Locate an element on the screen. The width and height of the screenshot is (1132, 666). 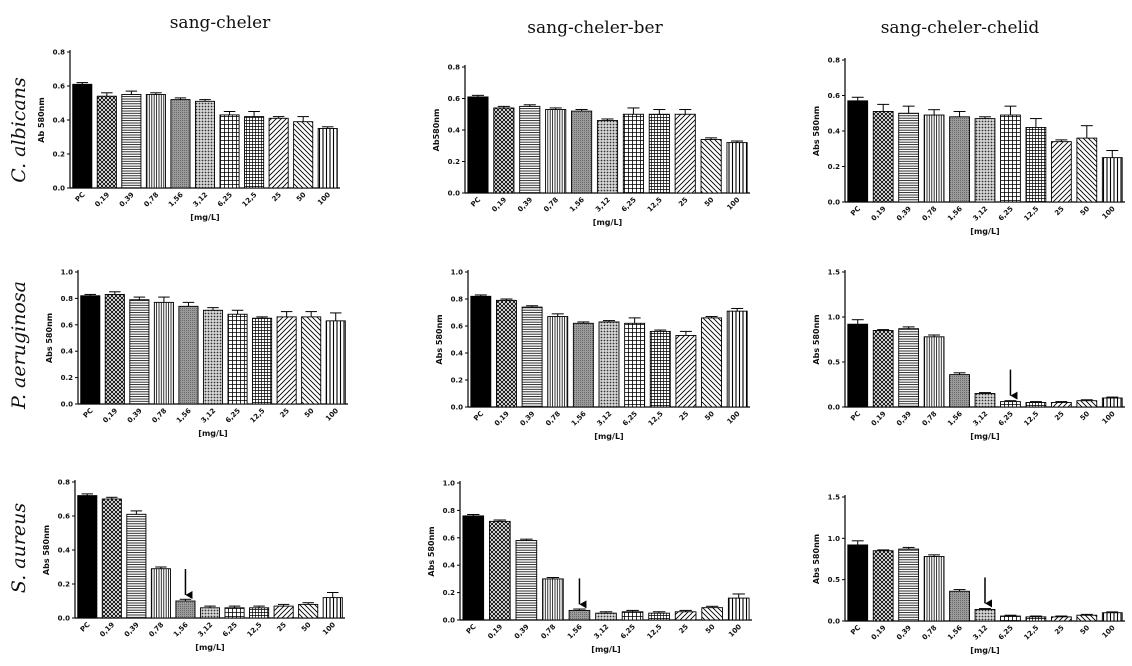
y-tick-label: 1.5 is located at coordinates (834, 498).